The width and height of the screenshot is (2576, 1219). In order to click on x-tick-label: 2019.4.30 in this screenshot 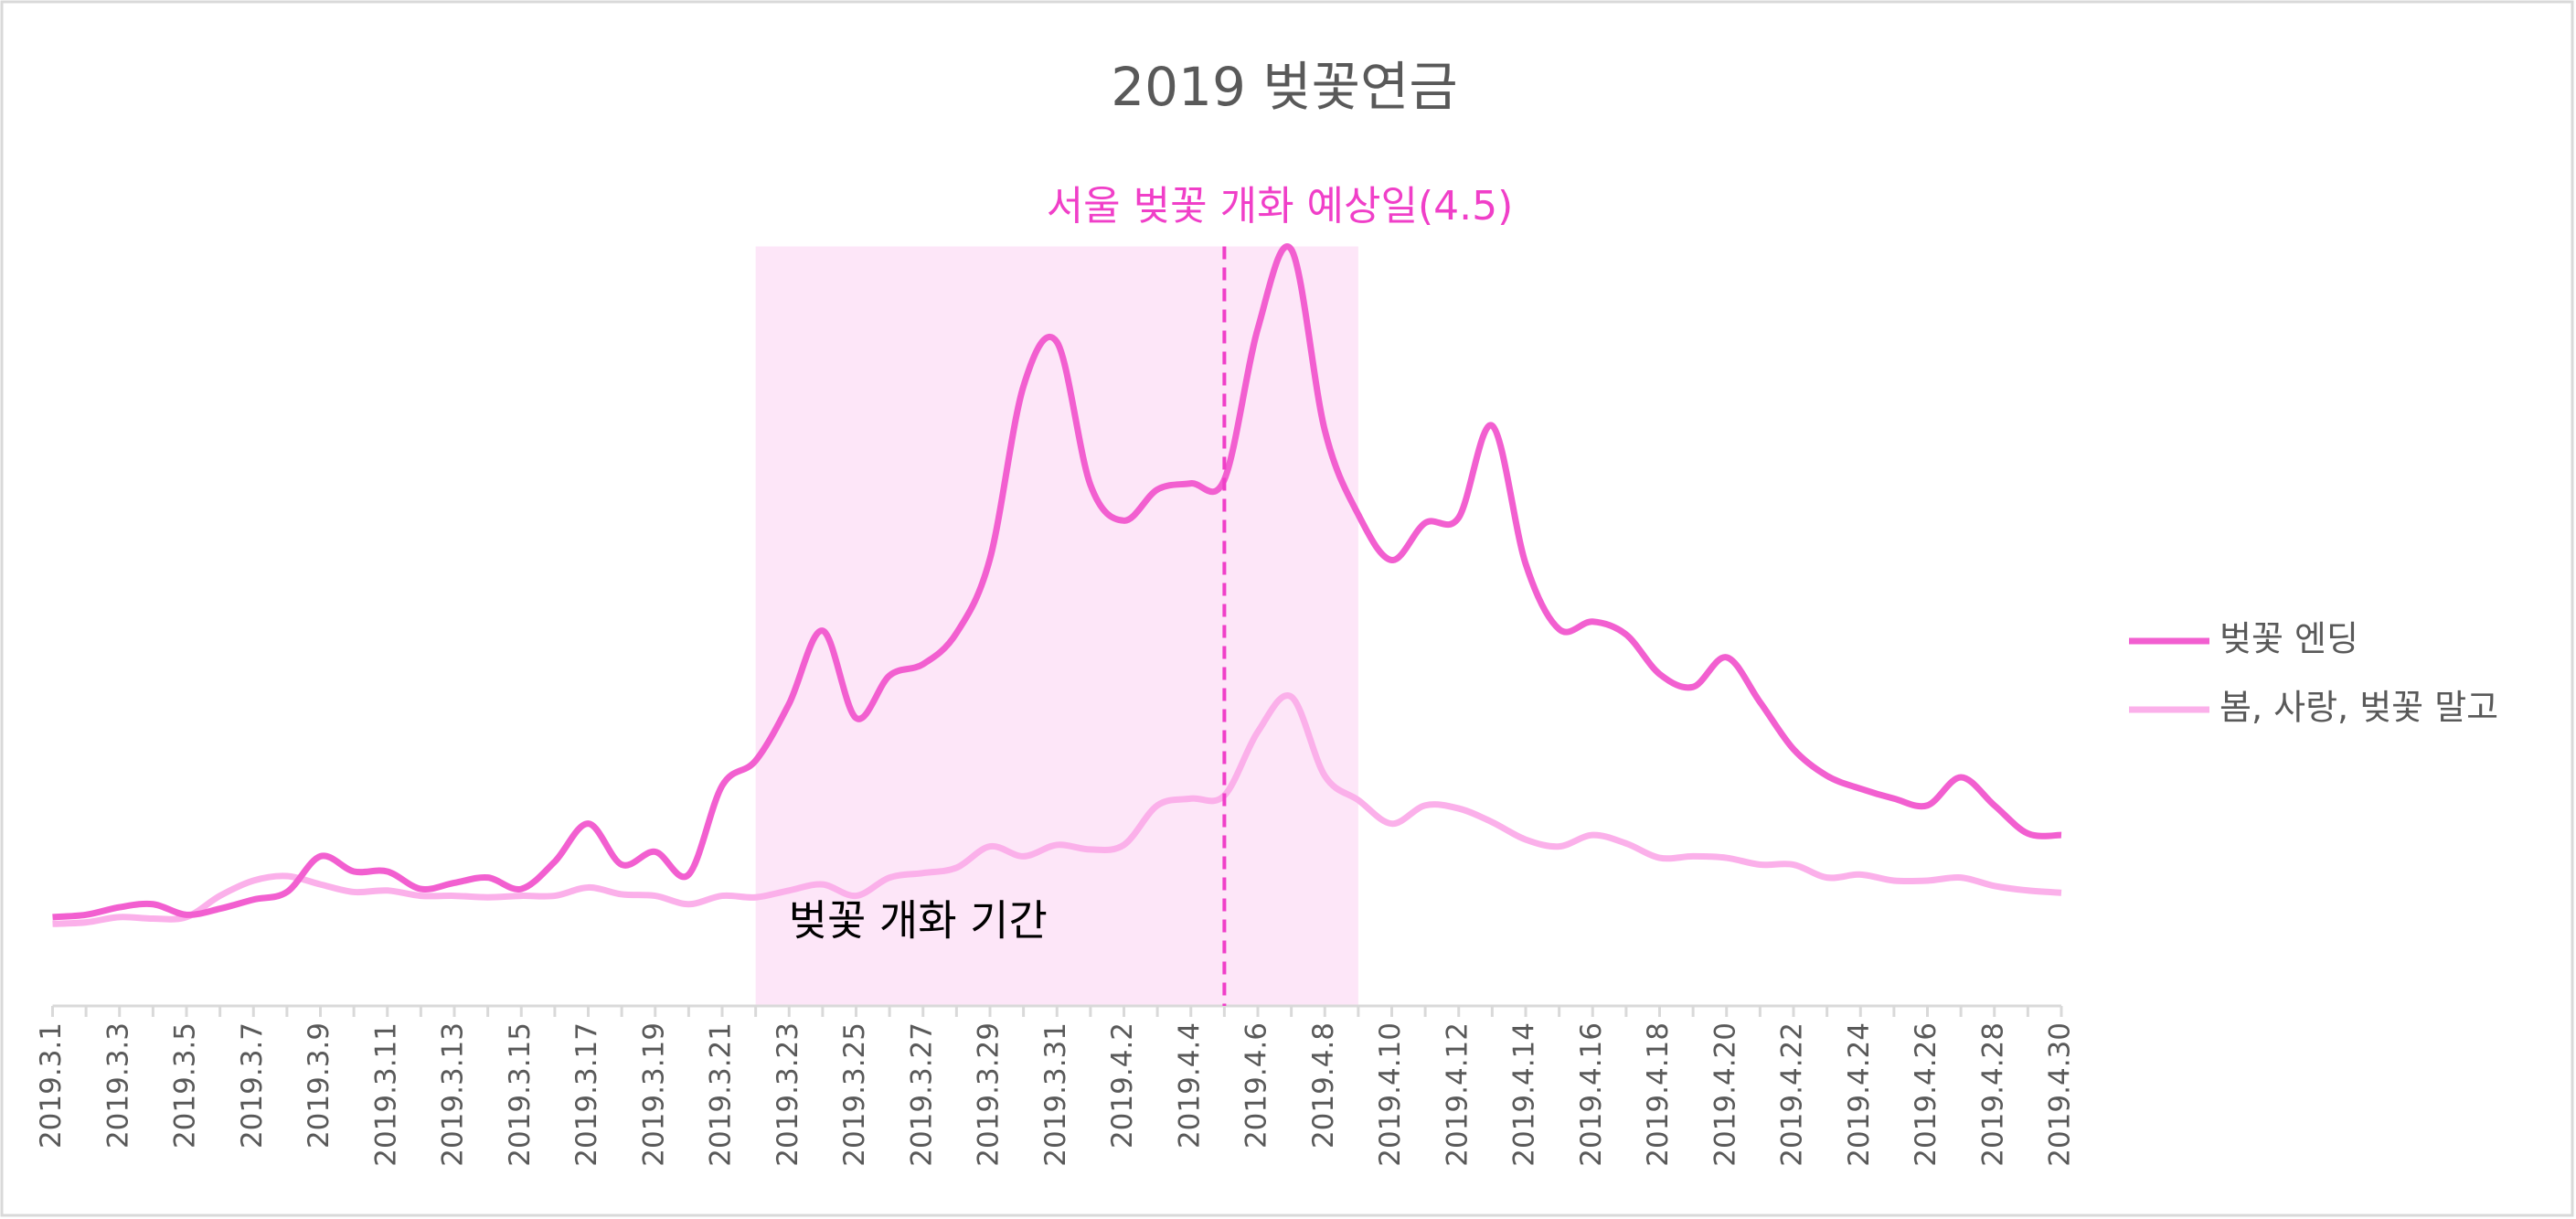, I will do `click(2060, 1094)`.